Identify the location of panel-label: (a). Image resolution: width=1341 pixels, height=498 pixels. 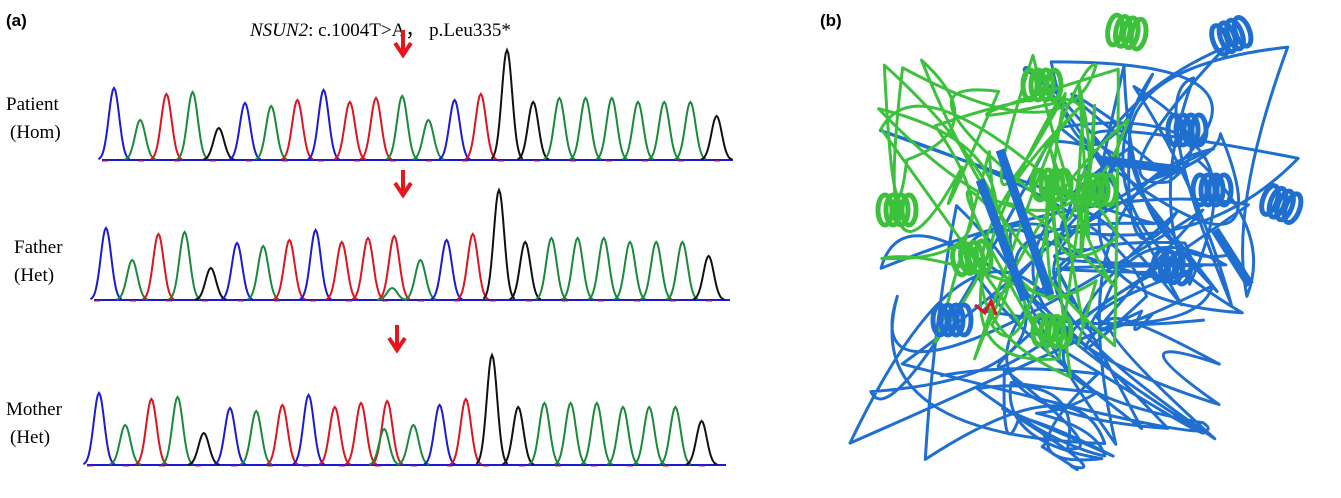
(16, 20).